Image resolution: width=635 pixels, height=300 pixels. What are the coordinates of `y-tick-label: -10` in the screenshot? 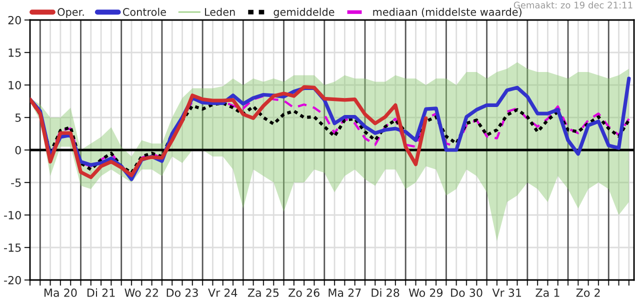 It's located at (12, 215).